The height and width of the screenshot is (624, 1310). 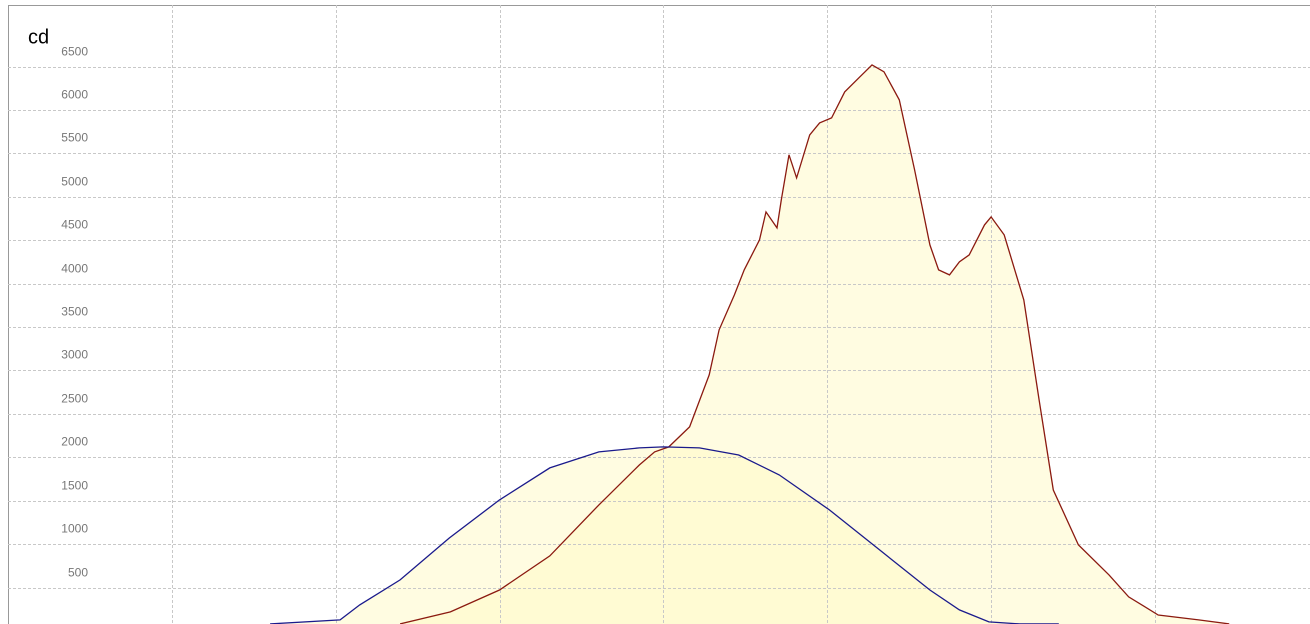 I want to click on y-tick-label: 1000, so click(x=74, y=529).